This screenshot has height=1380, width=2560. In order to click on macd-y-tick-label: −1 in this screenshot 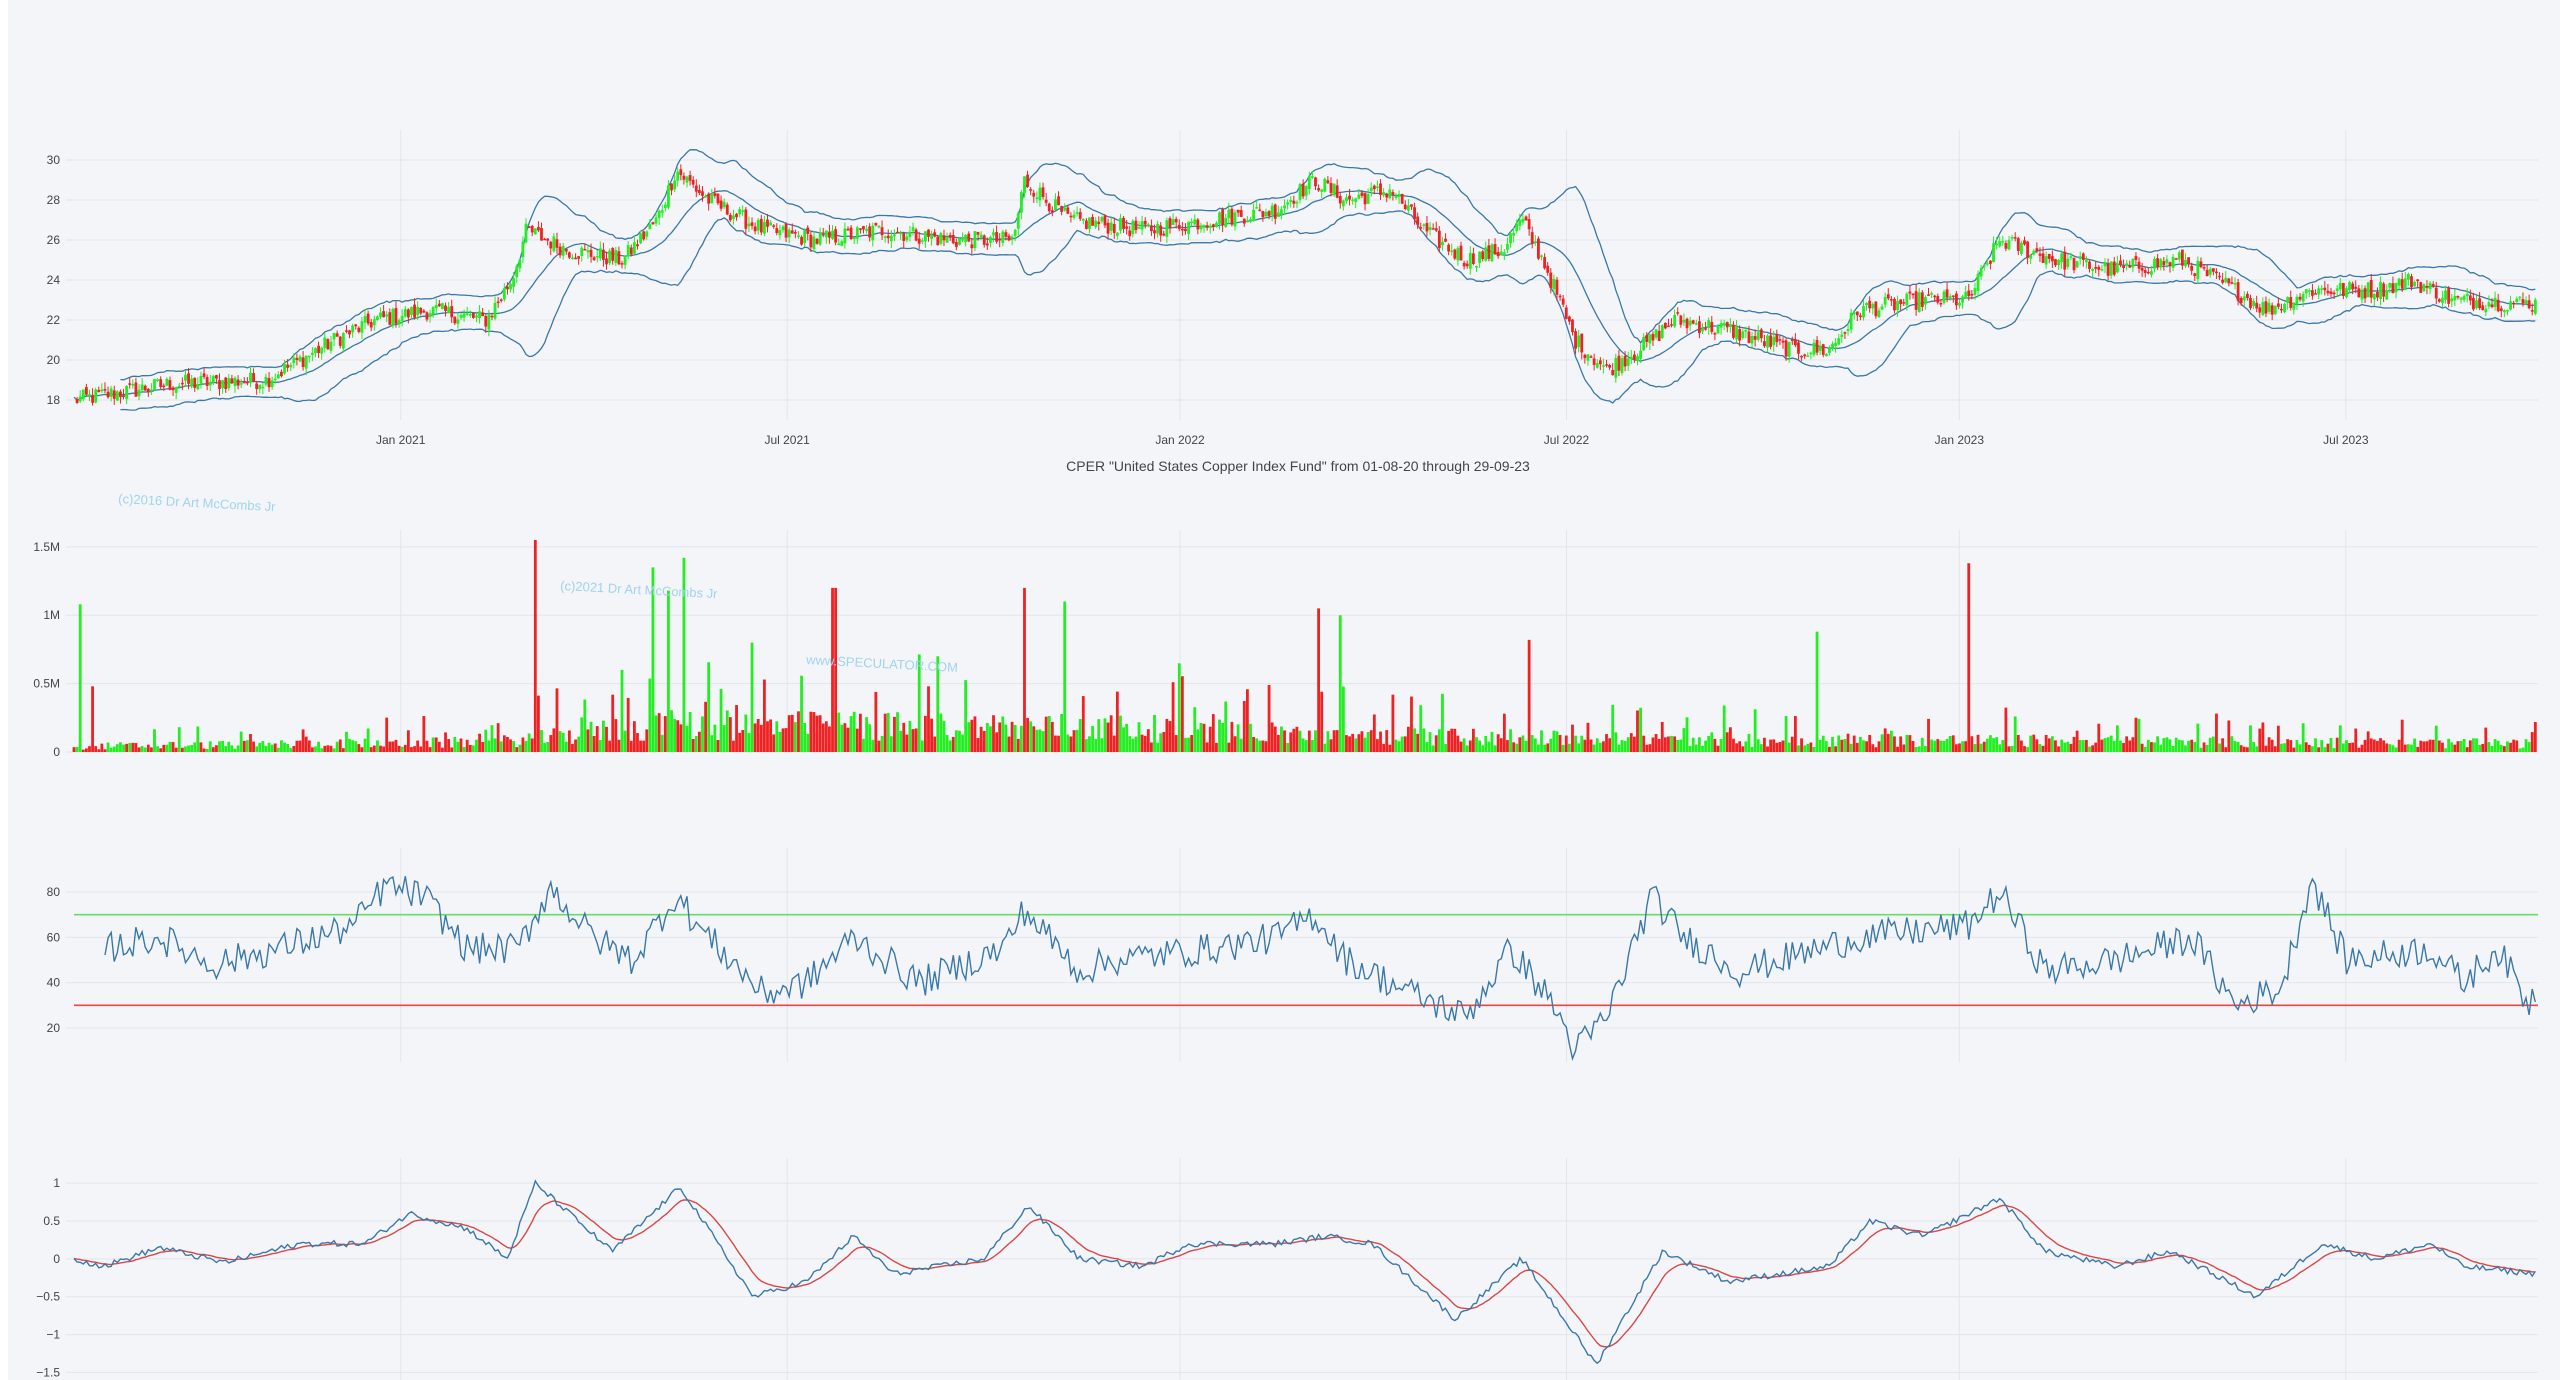, I will do `click(53, 1335)`.